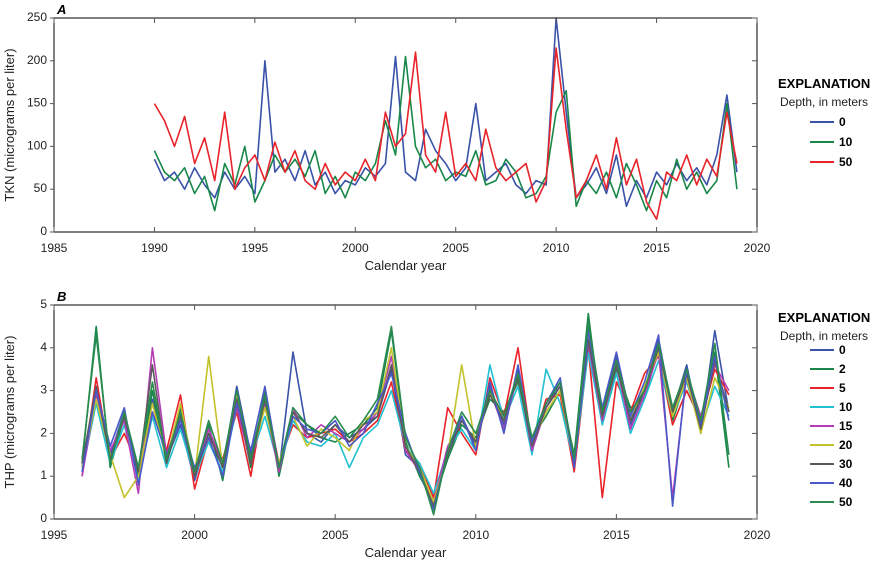 The image size is (875, 564). Describe the element at coordinates (842, 369) in the screenshot. I see `legend-label: 2` at that location.